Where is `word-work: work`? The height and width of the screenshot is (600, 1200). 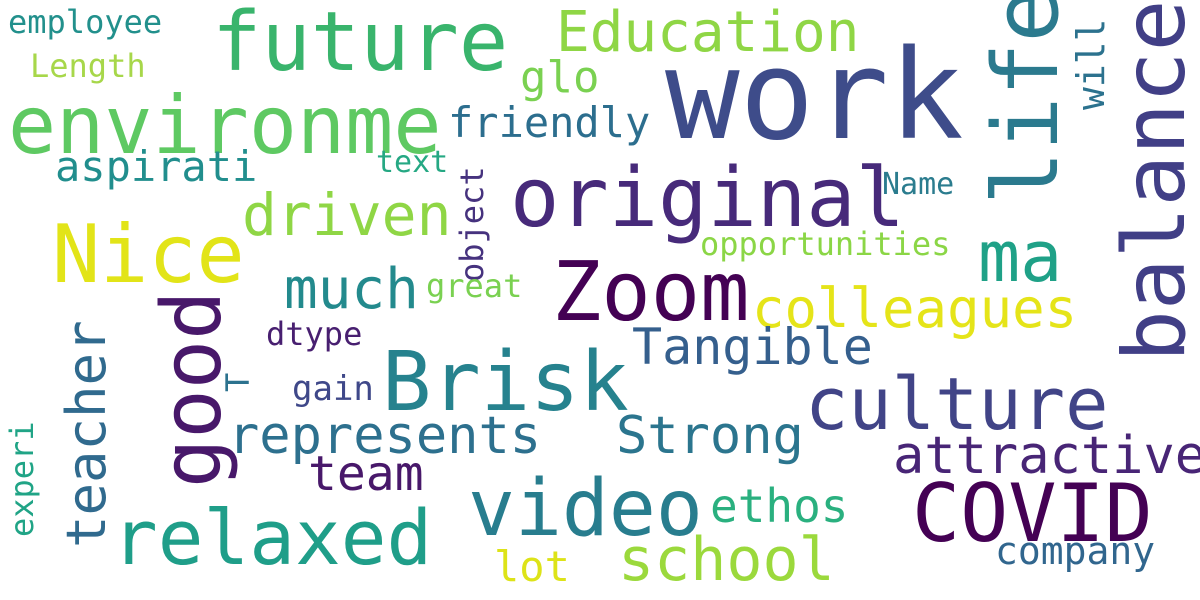 word-work: work is located at coordinates (814, 96).